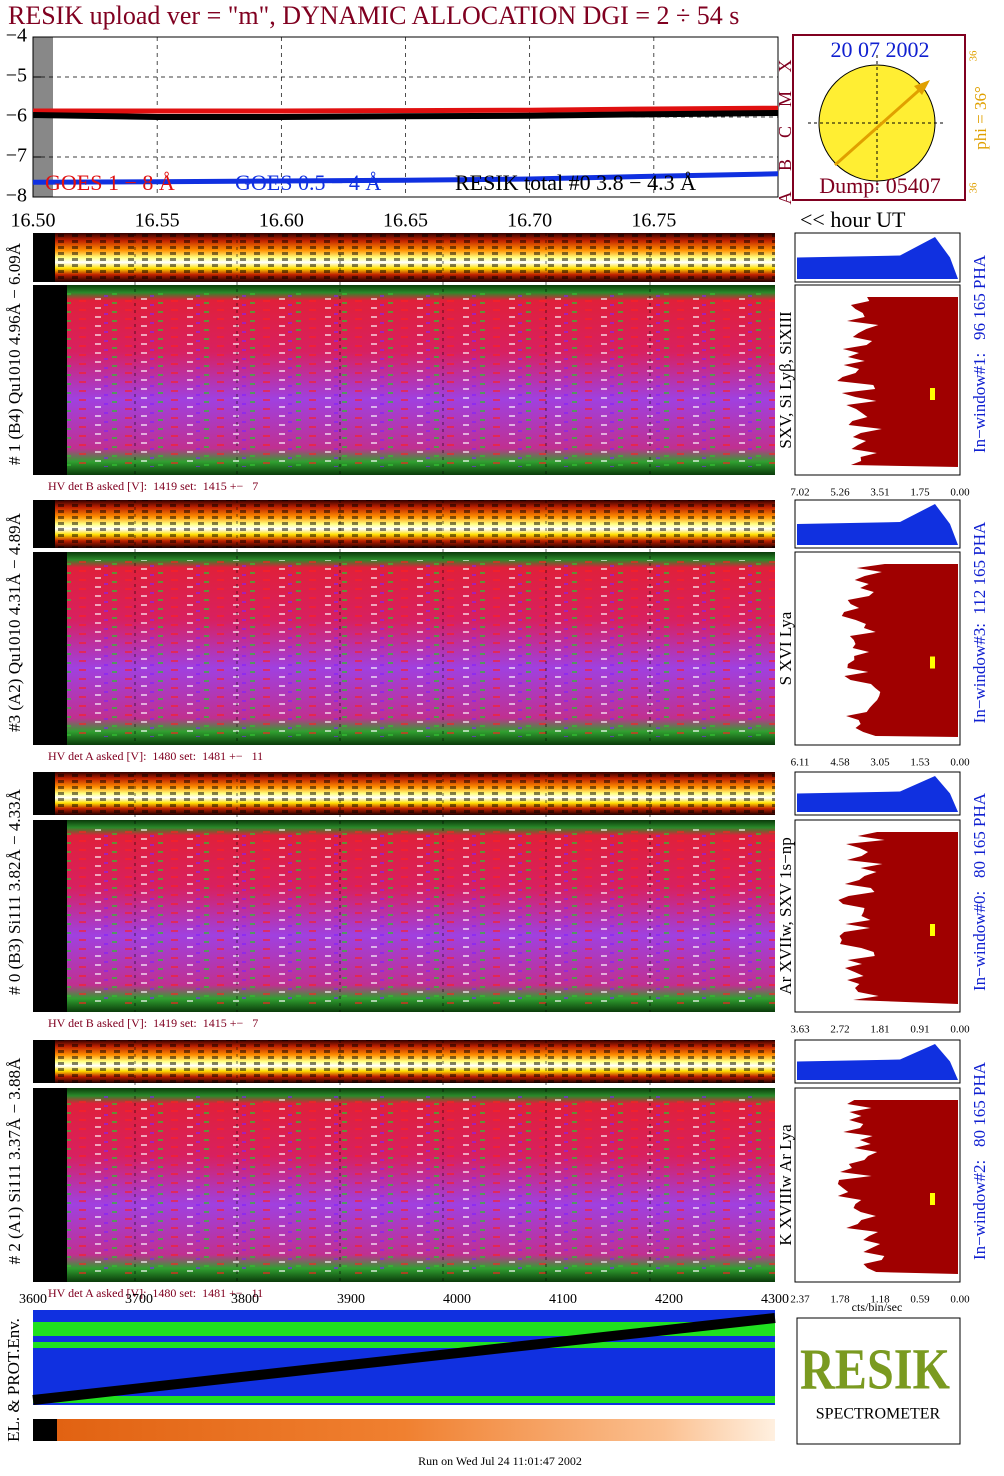  Describe the element at coordinates (840, 1300) in the screenshot. I see `hist-tick: 1.78` at that location.